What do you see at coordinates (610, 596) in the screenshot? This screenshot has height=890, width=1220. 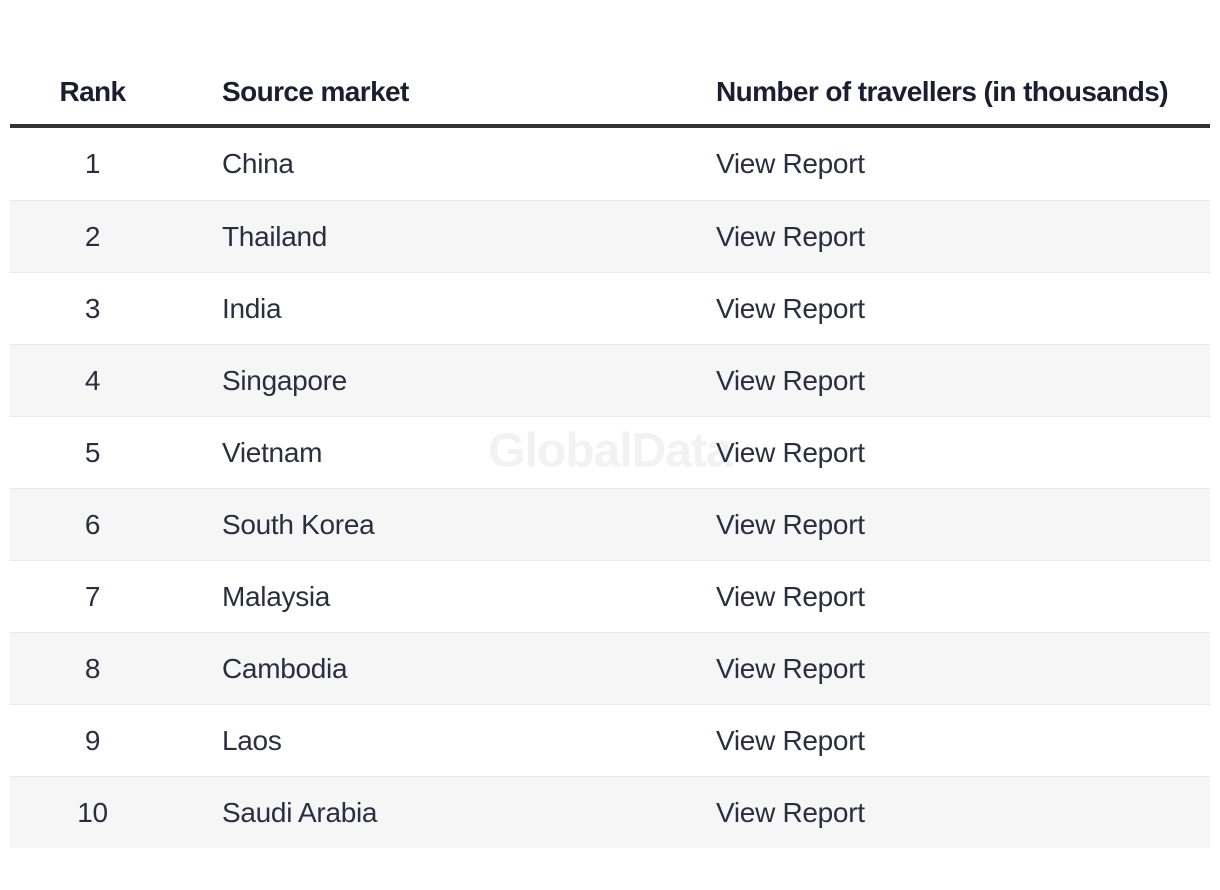 I see `table-row: 7 Malaysia View Report` at bounding box center [610, 596].